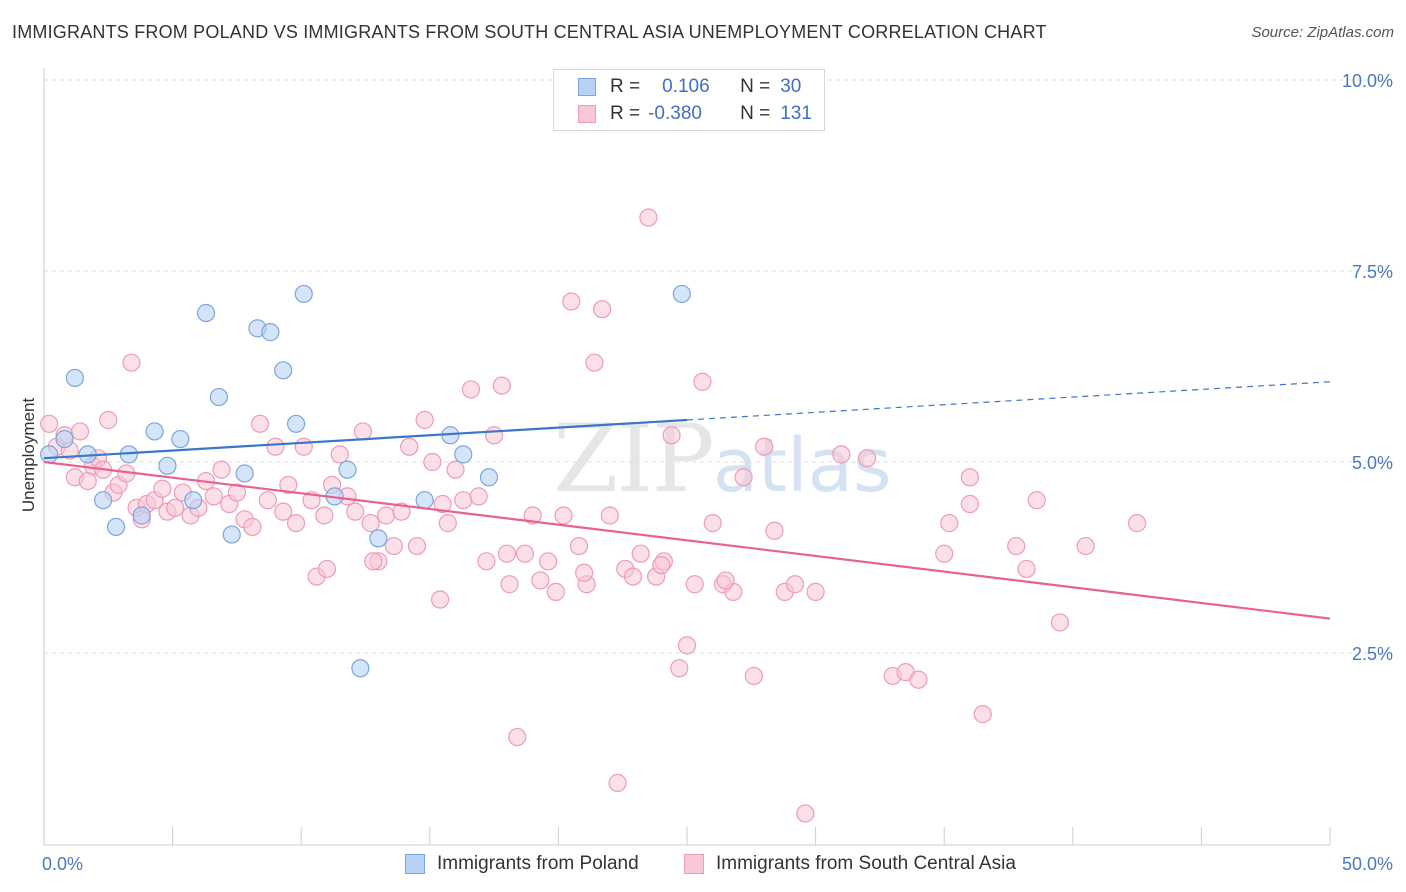  I want to click on legend-n-value: 131, so click(796, 113).